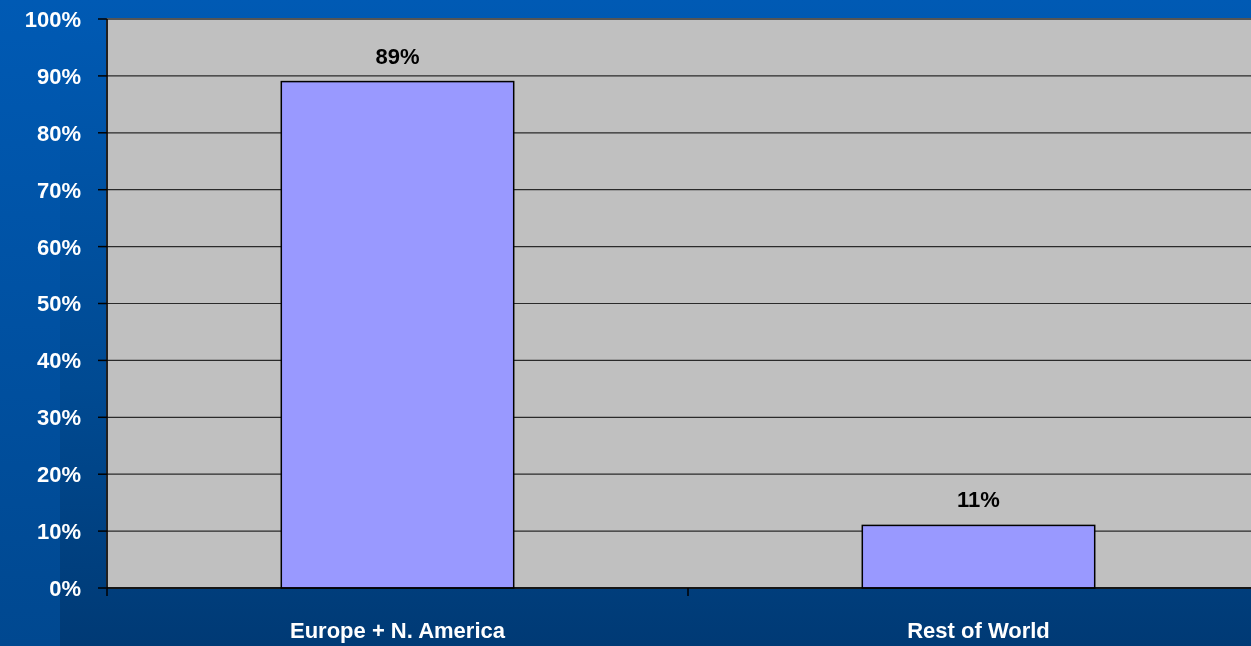  Describe the element at coordinates (978, 630) in the screenshot. I see `x-tick-label: Rest of World` at that location.